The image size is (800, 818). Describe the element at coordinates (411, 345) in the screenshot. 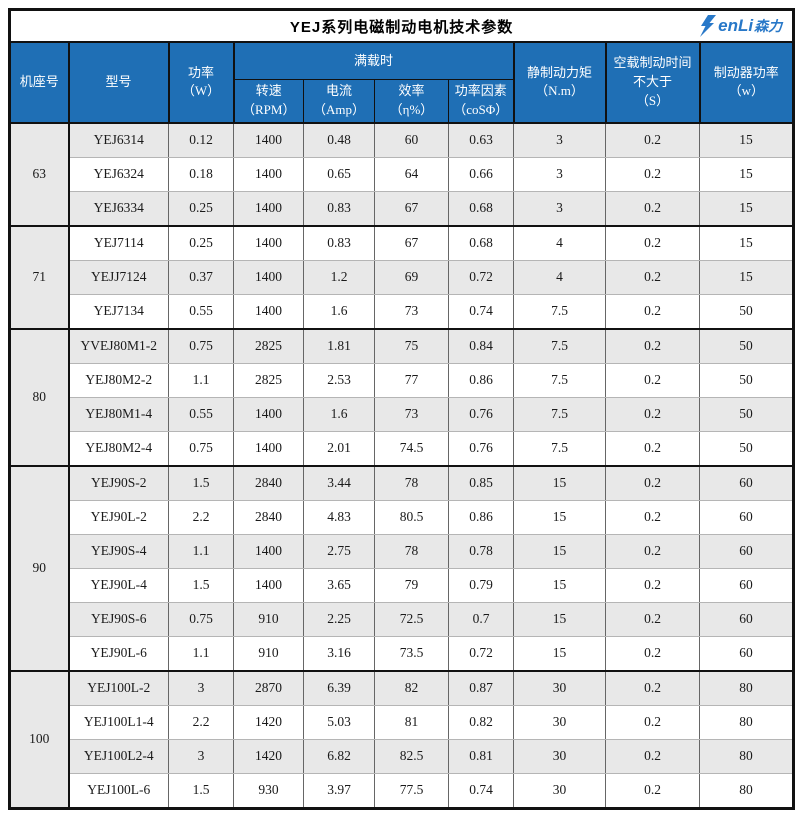

I see `efficiency-cell: 75` at that location.